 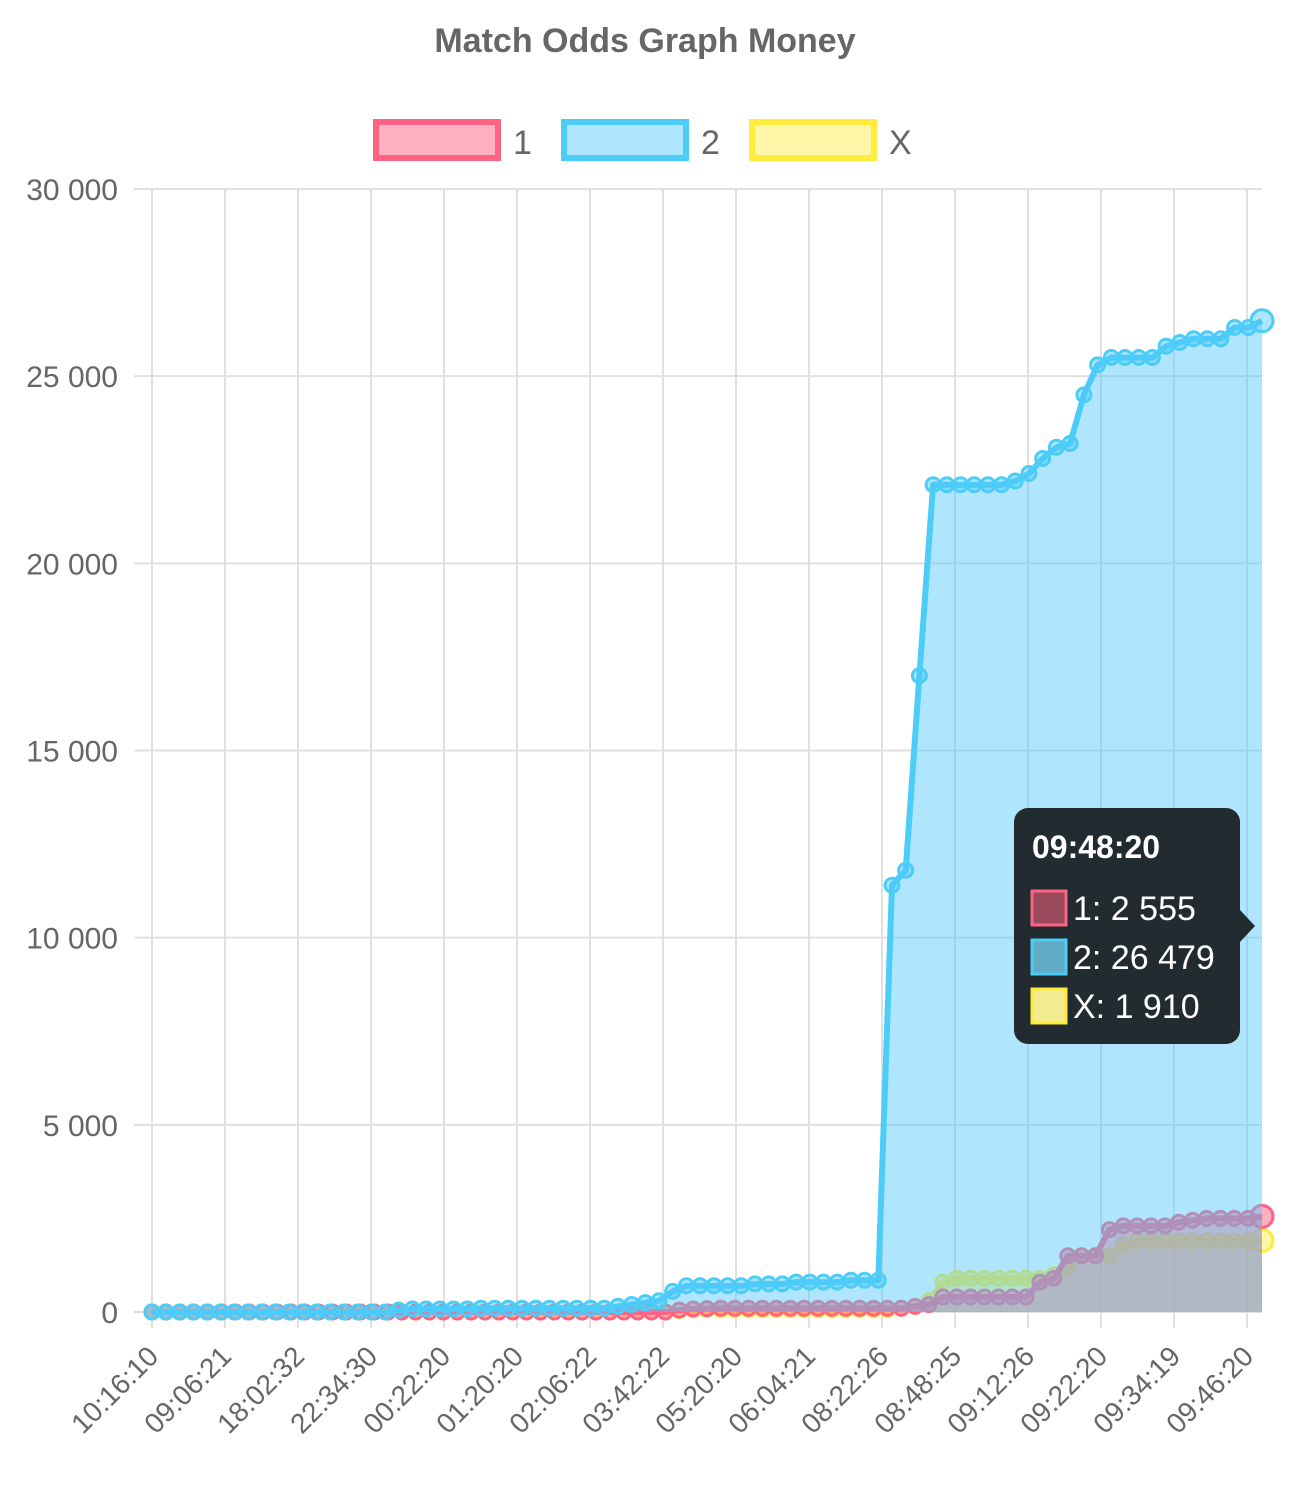 What do you see at coordinates (830, 140) in the screenshot?
I see `legend-item-x: X` at bounding box center [830, 140].